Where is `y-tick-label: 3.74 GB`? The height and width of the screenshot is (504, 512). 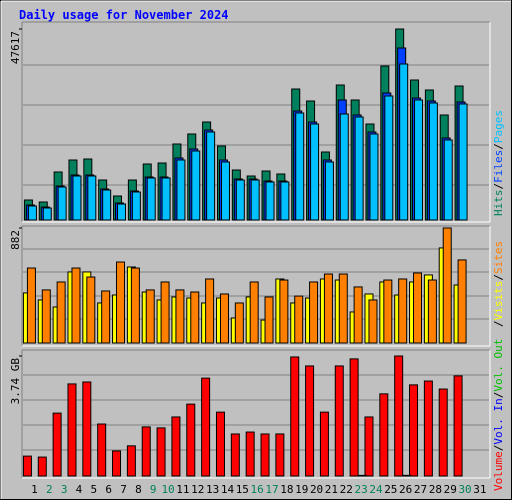 y-tick-label: 3.74 GB is located at coordinates (15, 381).